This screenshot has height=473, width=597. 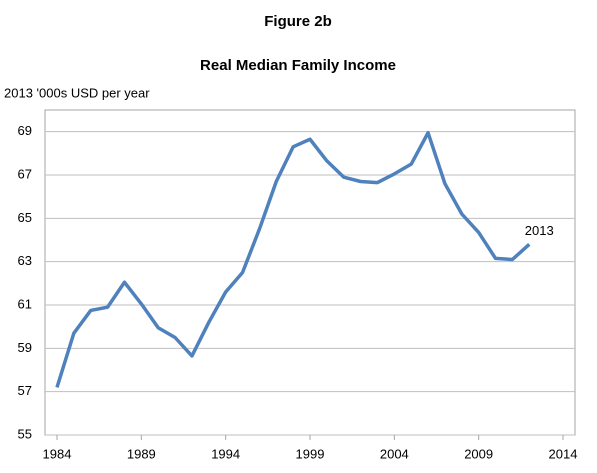 What do you see at coordinates (57, 453) in the screenshot?
I see `x-tick-label: 1984` at bounding box center [57, 453].